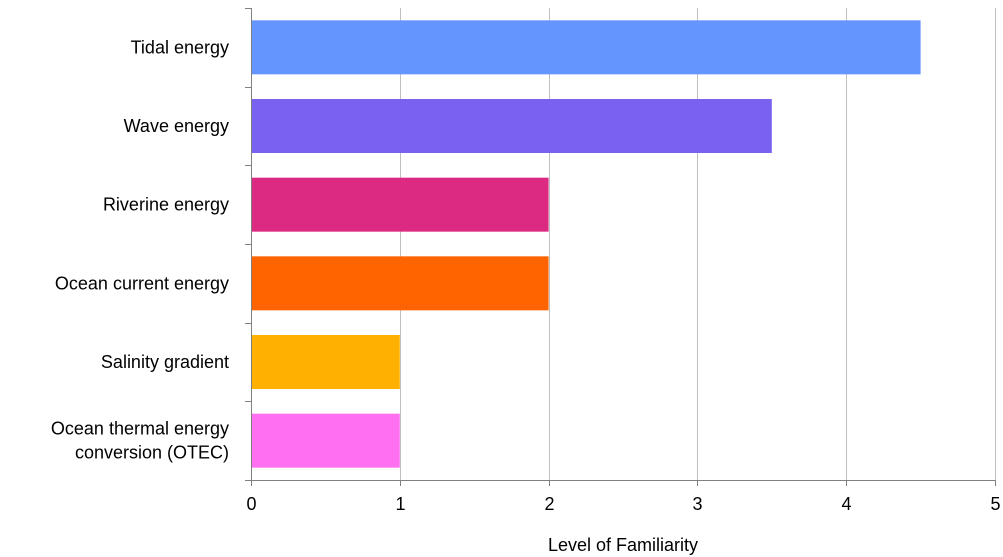 The image size is (1003, 557). What do you see at coordinates (140, 441) in the screenshot?
I see `category-label-6: Ocean thermal energy conversion (OTEC)` at bounding box center [140, 441].